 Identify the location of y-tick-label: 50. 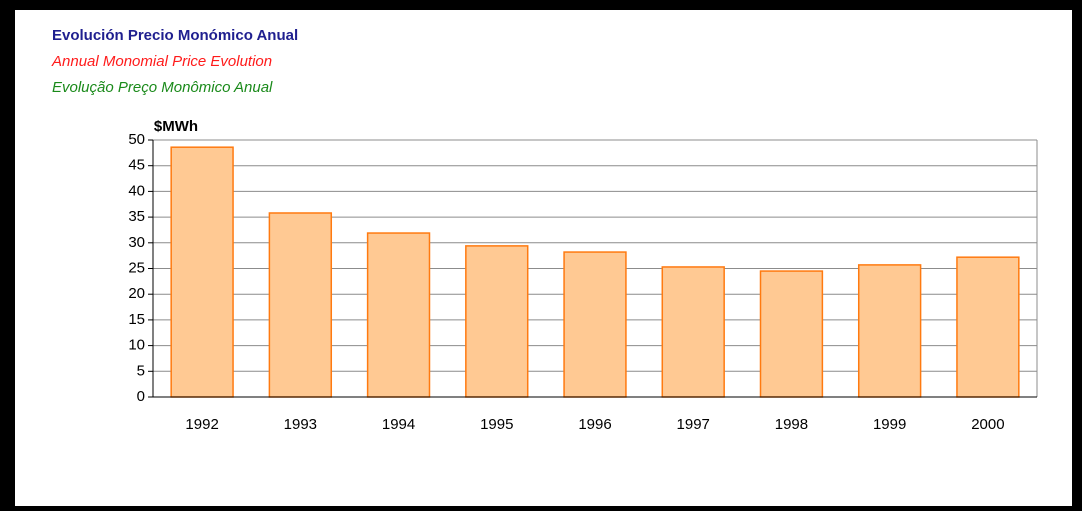
(136, 139).